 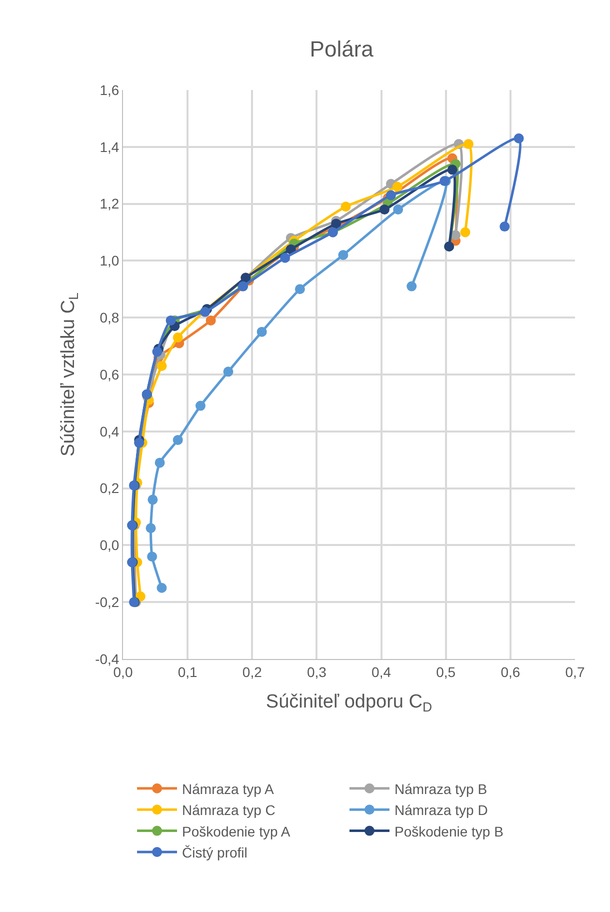 I want to click on y-tick-label: -0,2, so click(x=107, y=602).